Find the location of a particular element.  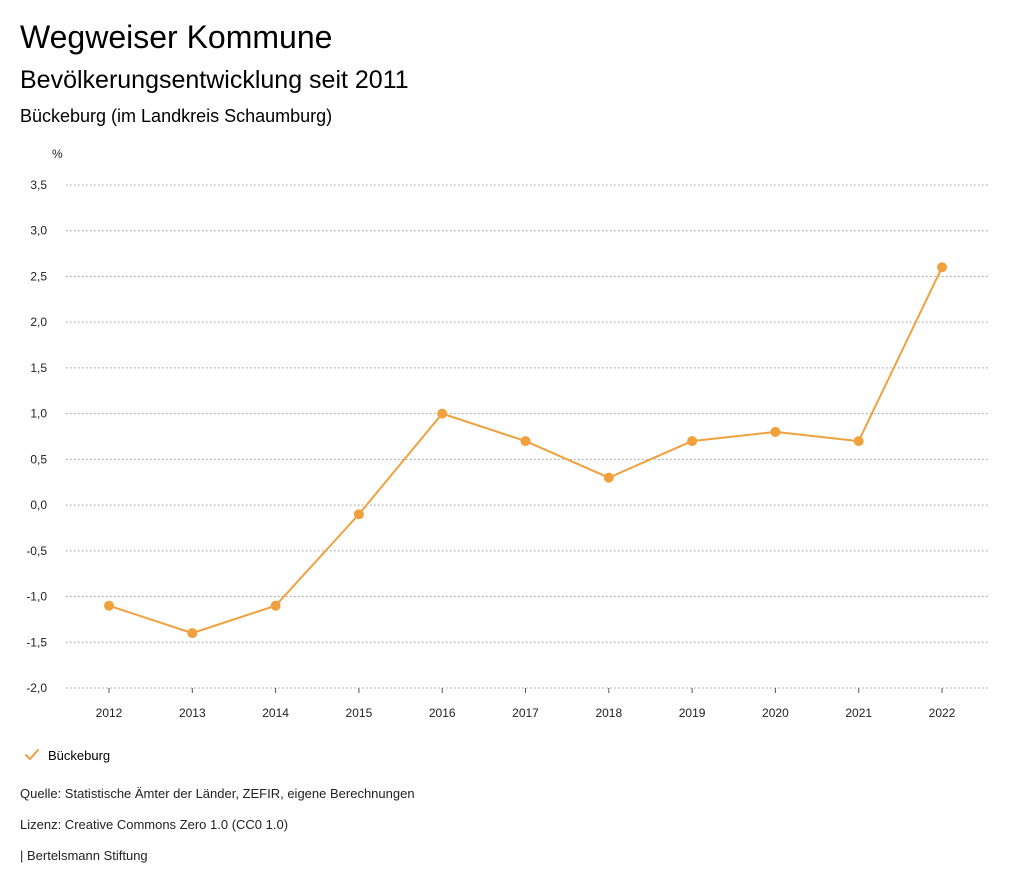

y-tick-label: 1,0 is located at coordinates (38, 414).